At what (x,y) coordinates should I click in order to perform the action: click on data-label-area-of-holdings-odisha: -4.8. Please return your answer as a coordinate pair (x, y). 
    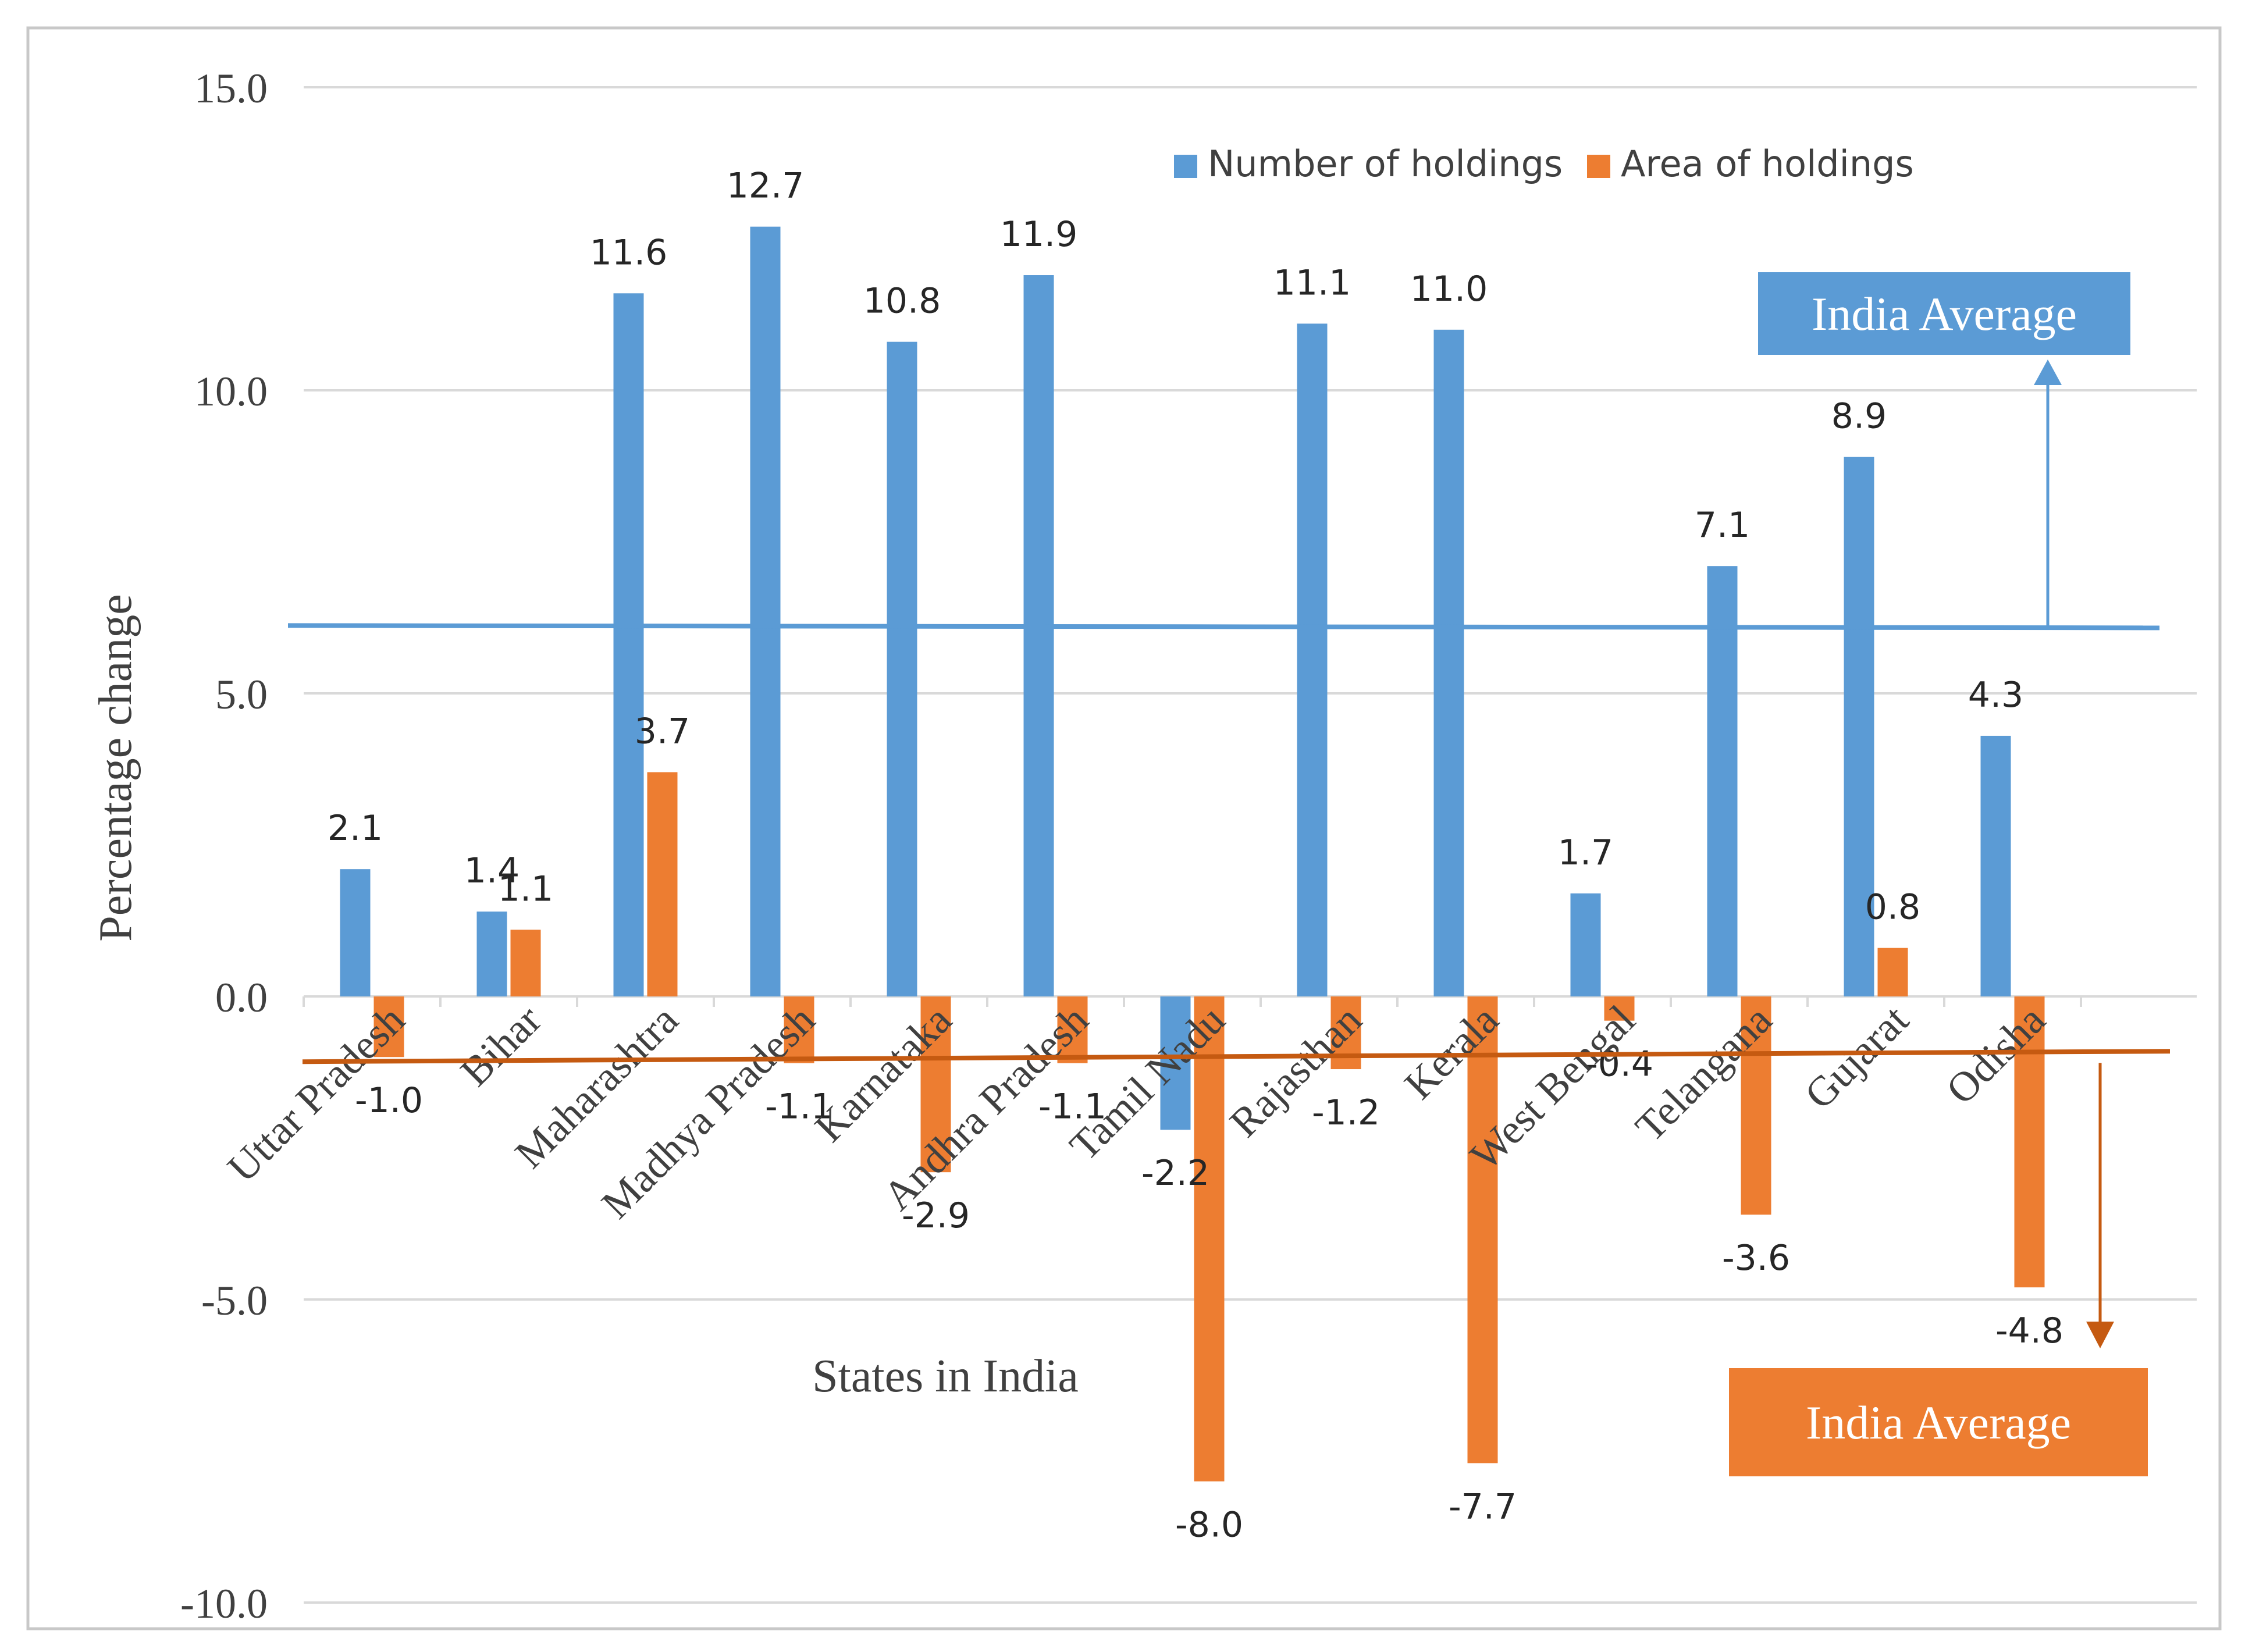
    Looking at the image, I should click on (2029, 1331).